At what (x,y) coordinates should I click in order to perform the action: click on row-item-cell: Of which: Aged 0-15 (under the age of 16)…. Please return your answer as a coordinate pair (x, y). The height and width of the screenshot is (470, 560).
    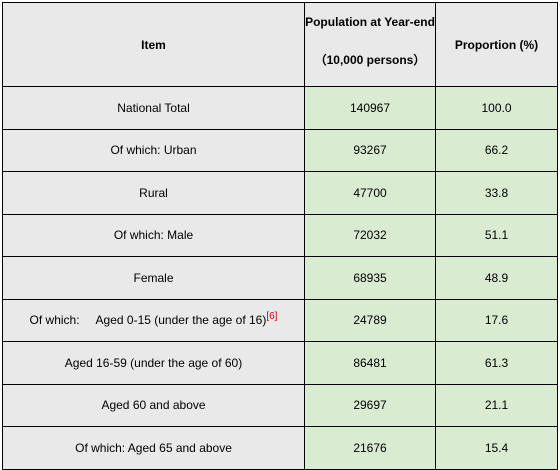
    Looking at the image, I should click on (153, 320).